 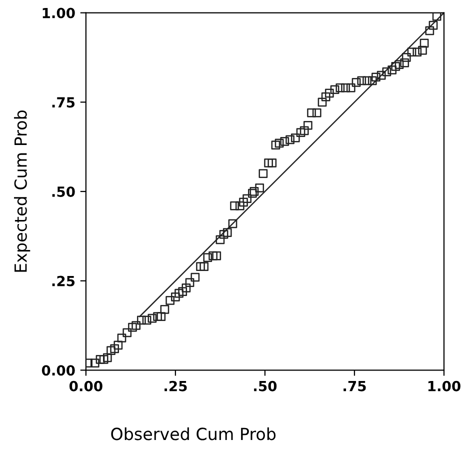 I want to click on x-tick-label: 1.00, so click(x=444, y=386).